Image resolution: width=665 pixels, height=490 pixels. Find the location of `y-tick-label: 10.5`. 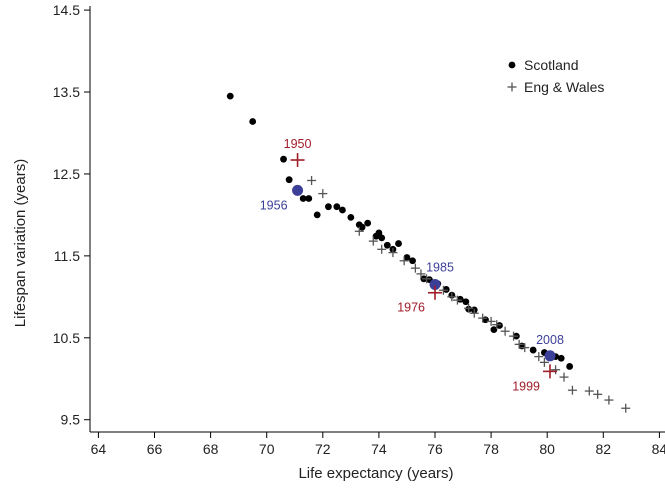

y-tick-label: 10.5 is located at coordinates (66, 338).